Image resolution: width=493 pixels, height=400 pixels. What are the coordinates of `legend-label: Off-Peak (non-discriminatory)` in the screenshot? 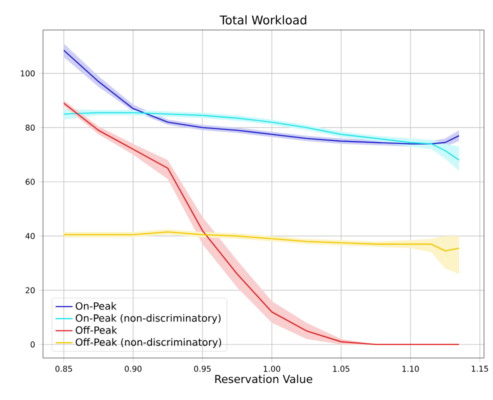 It's located at (149, 343).